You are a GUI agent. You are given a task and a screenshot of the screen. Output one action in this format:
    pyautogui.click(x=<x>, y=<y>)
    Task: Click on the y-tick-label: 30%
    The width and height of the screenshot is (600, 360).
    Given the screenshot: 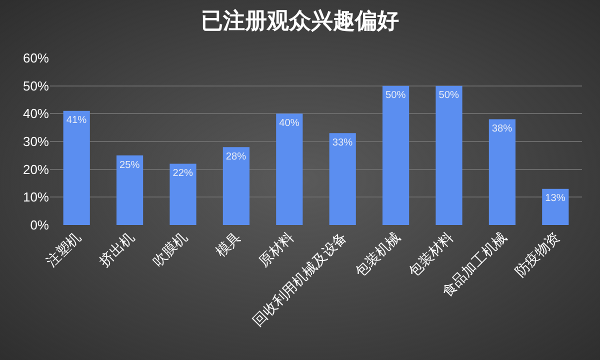 What is the action you would take?
    pyautogui.click(x=36, y=142)
    